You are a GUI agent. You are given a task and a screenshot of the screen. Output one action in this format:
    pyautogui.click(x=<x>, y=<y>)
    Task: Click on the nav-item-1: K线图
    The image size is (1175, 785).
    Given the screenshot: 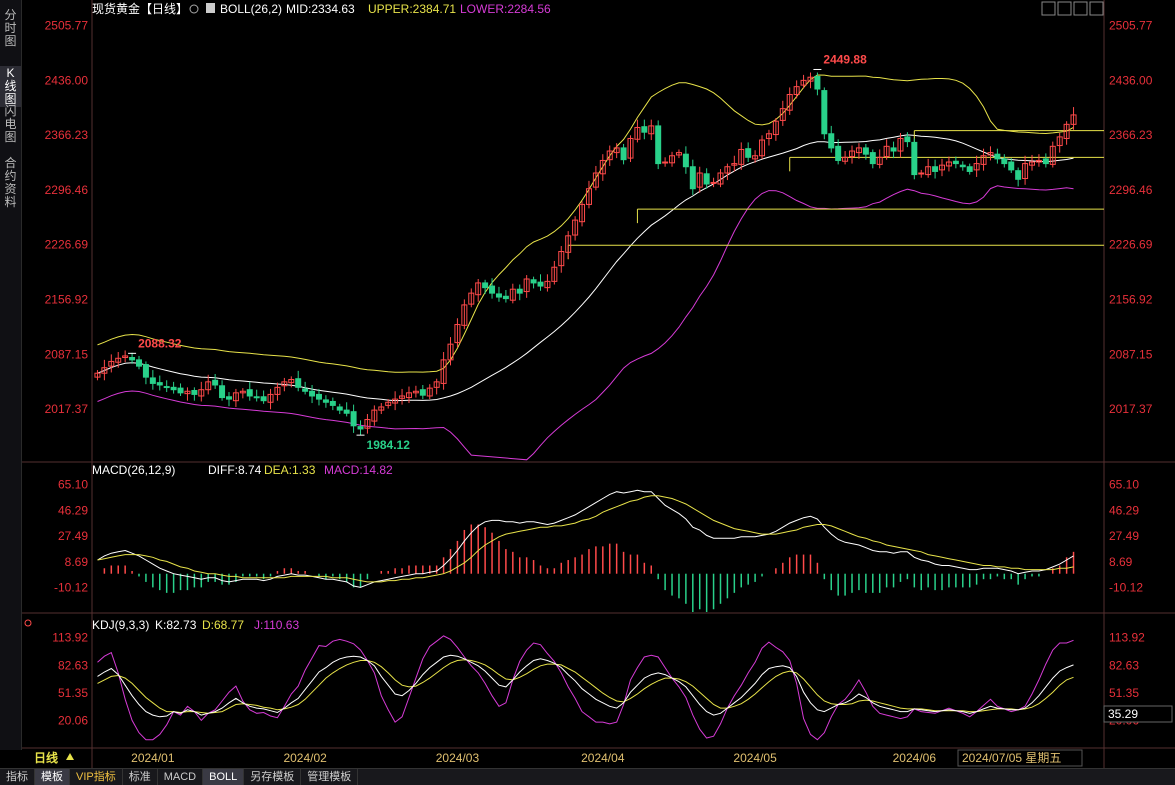 What is the action you would take?
    pyautogui.click(x=10, y=86)
    